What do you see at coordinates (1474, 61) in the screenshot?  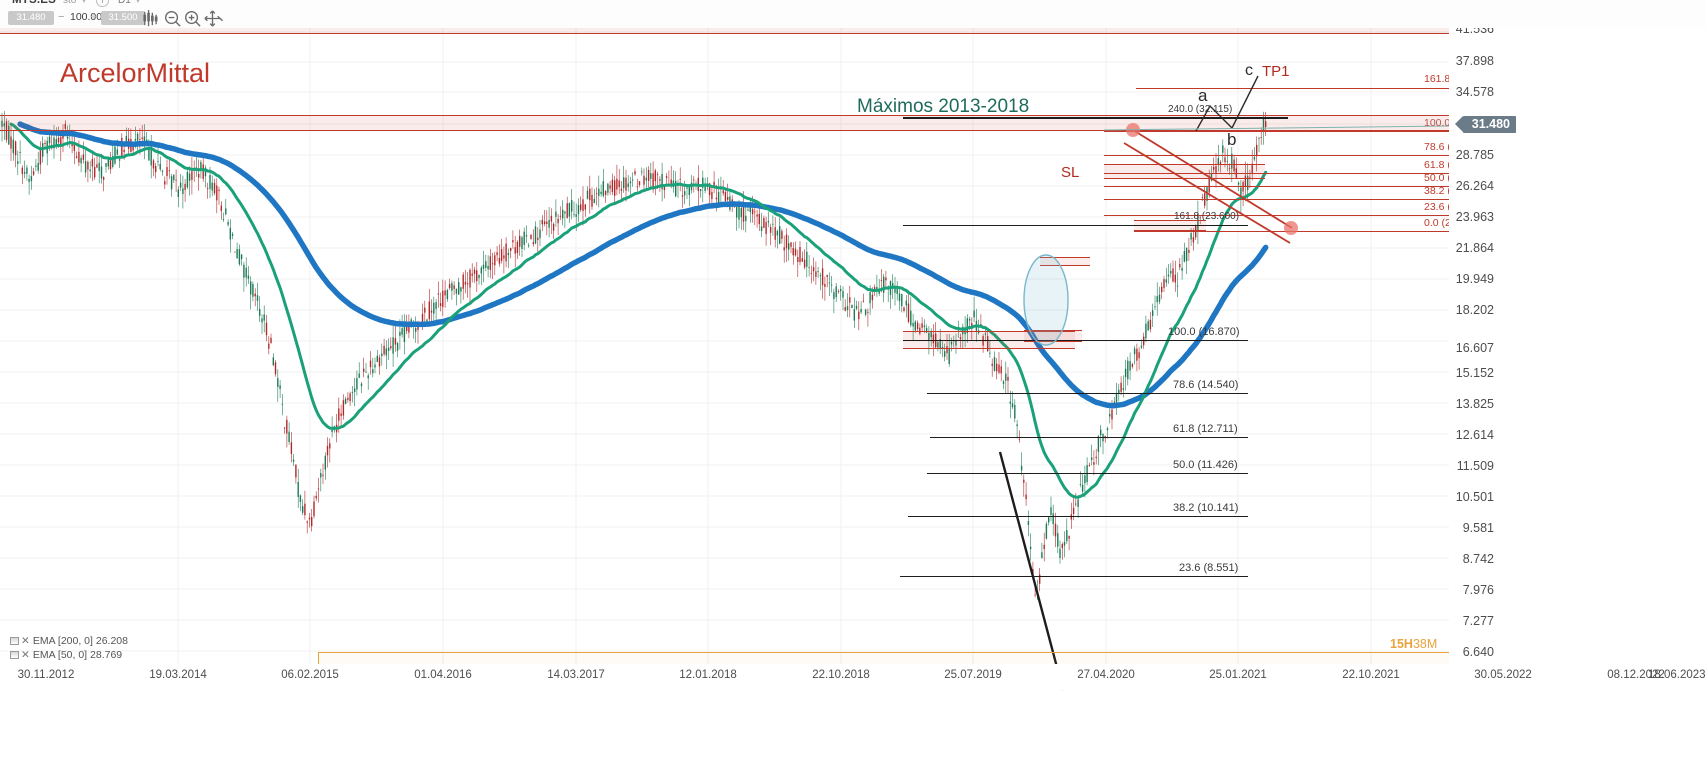 I see `y-tick: 37.898` at bounding box center [1474, 61].